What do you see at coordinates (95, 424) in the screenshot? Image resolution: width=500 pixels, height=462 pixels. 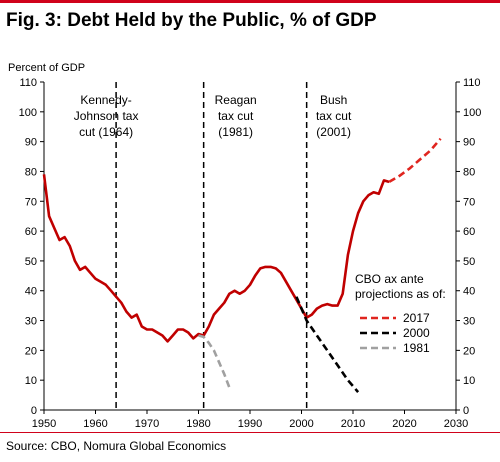 I see `x-tick-label: 1960` at bounding box center [95, 424].